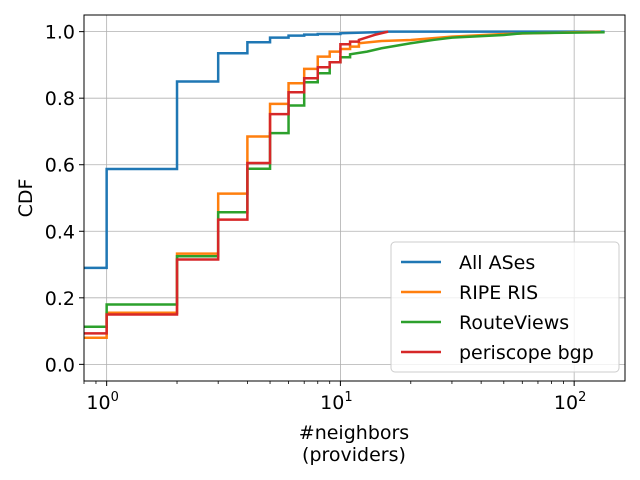  Describe the element at coordinates (60, 299) in the screenshot. I see `y-tick-label: 0.2` at that location.